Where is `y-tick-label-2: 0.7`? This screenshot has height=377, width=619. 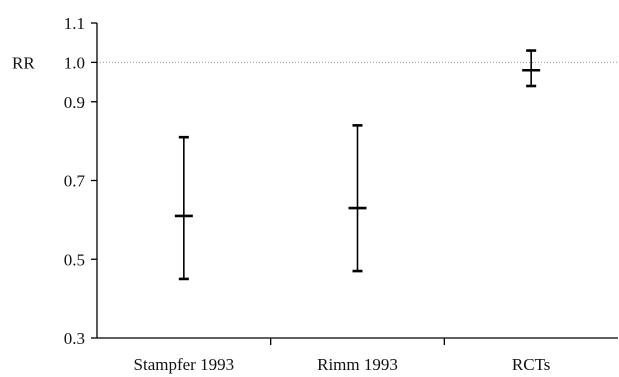
y-tick-label-2: 0.7 is located at coordinates (75, 181).